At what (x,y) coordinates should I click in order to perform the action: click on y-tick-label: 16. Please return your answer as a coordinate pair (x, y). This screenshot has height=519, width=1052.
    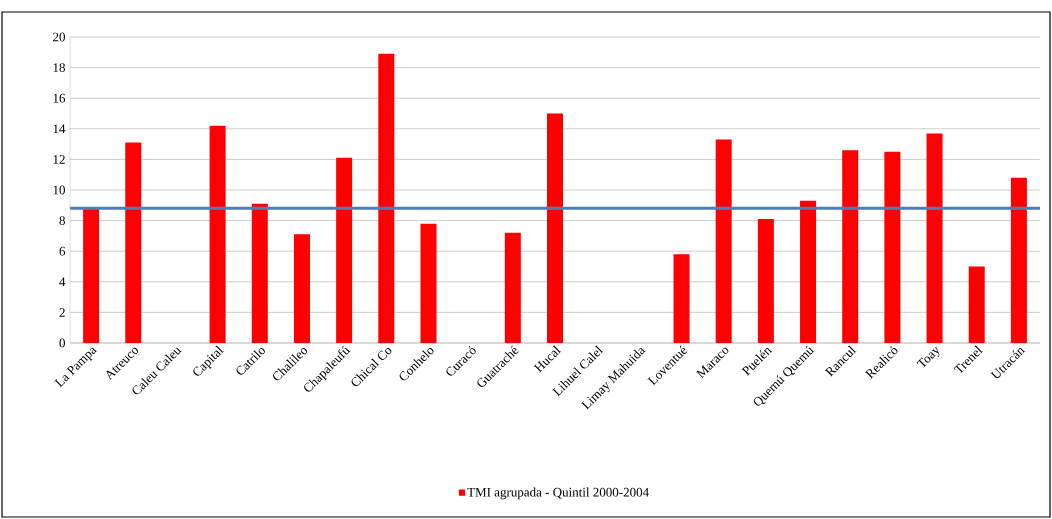
    Looking at the image, I should click on (59, 98).